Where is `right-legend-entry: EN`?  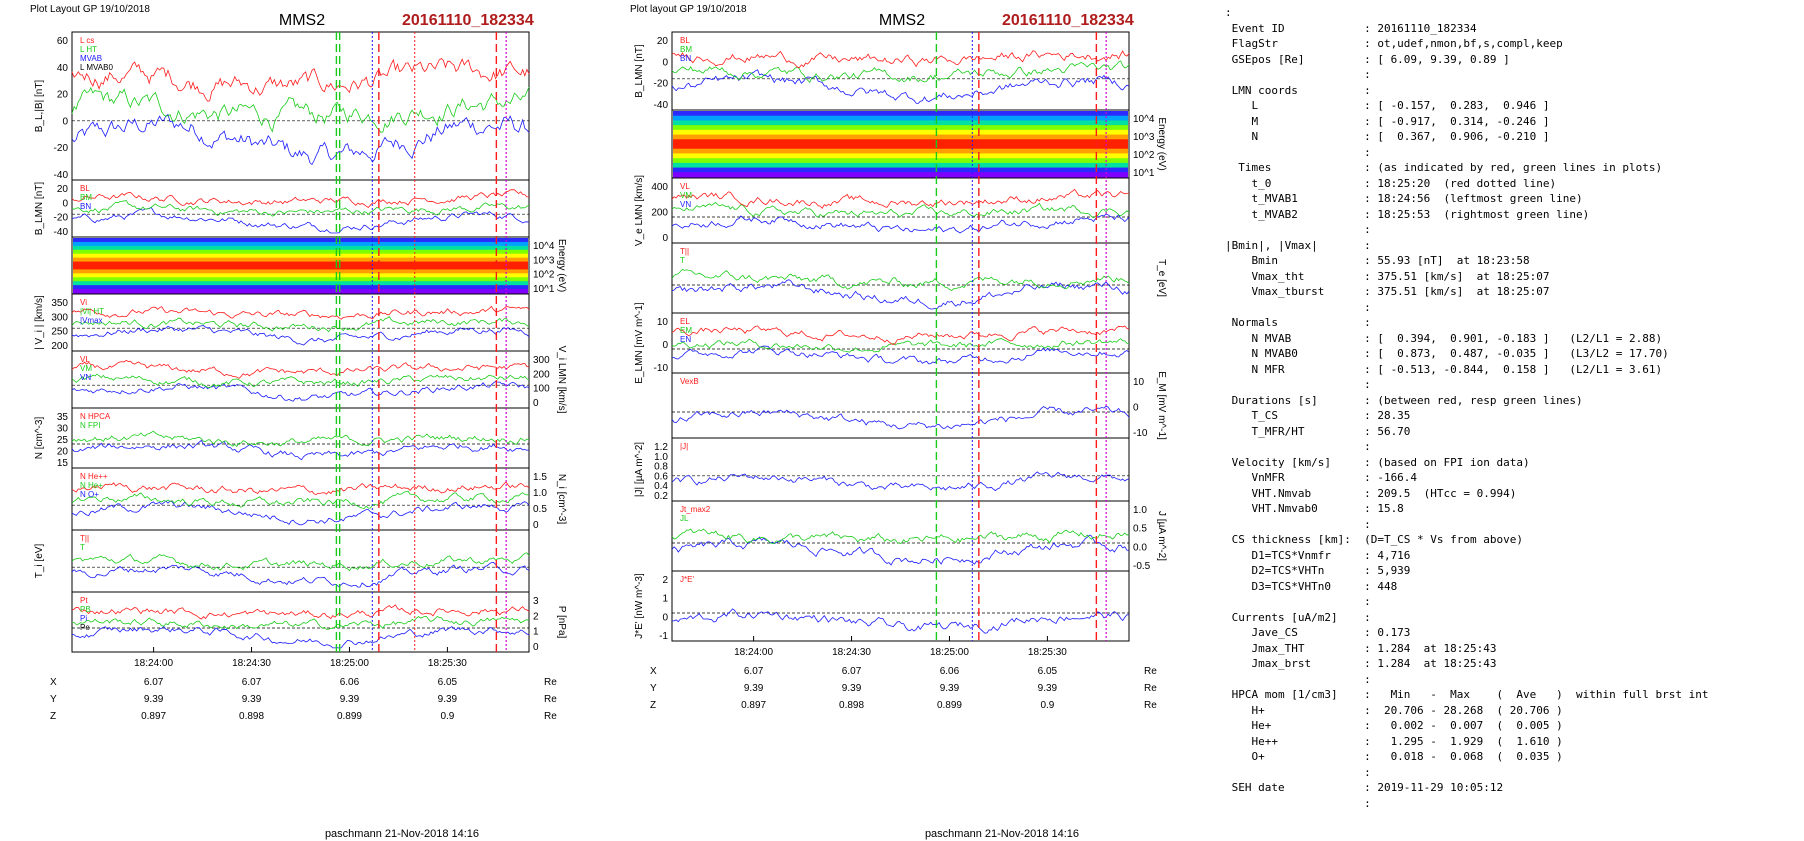
right-legend-entry: EN is located at coordinates (685, 339).